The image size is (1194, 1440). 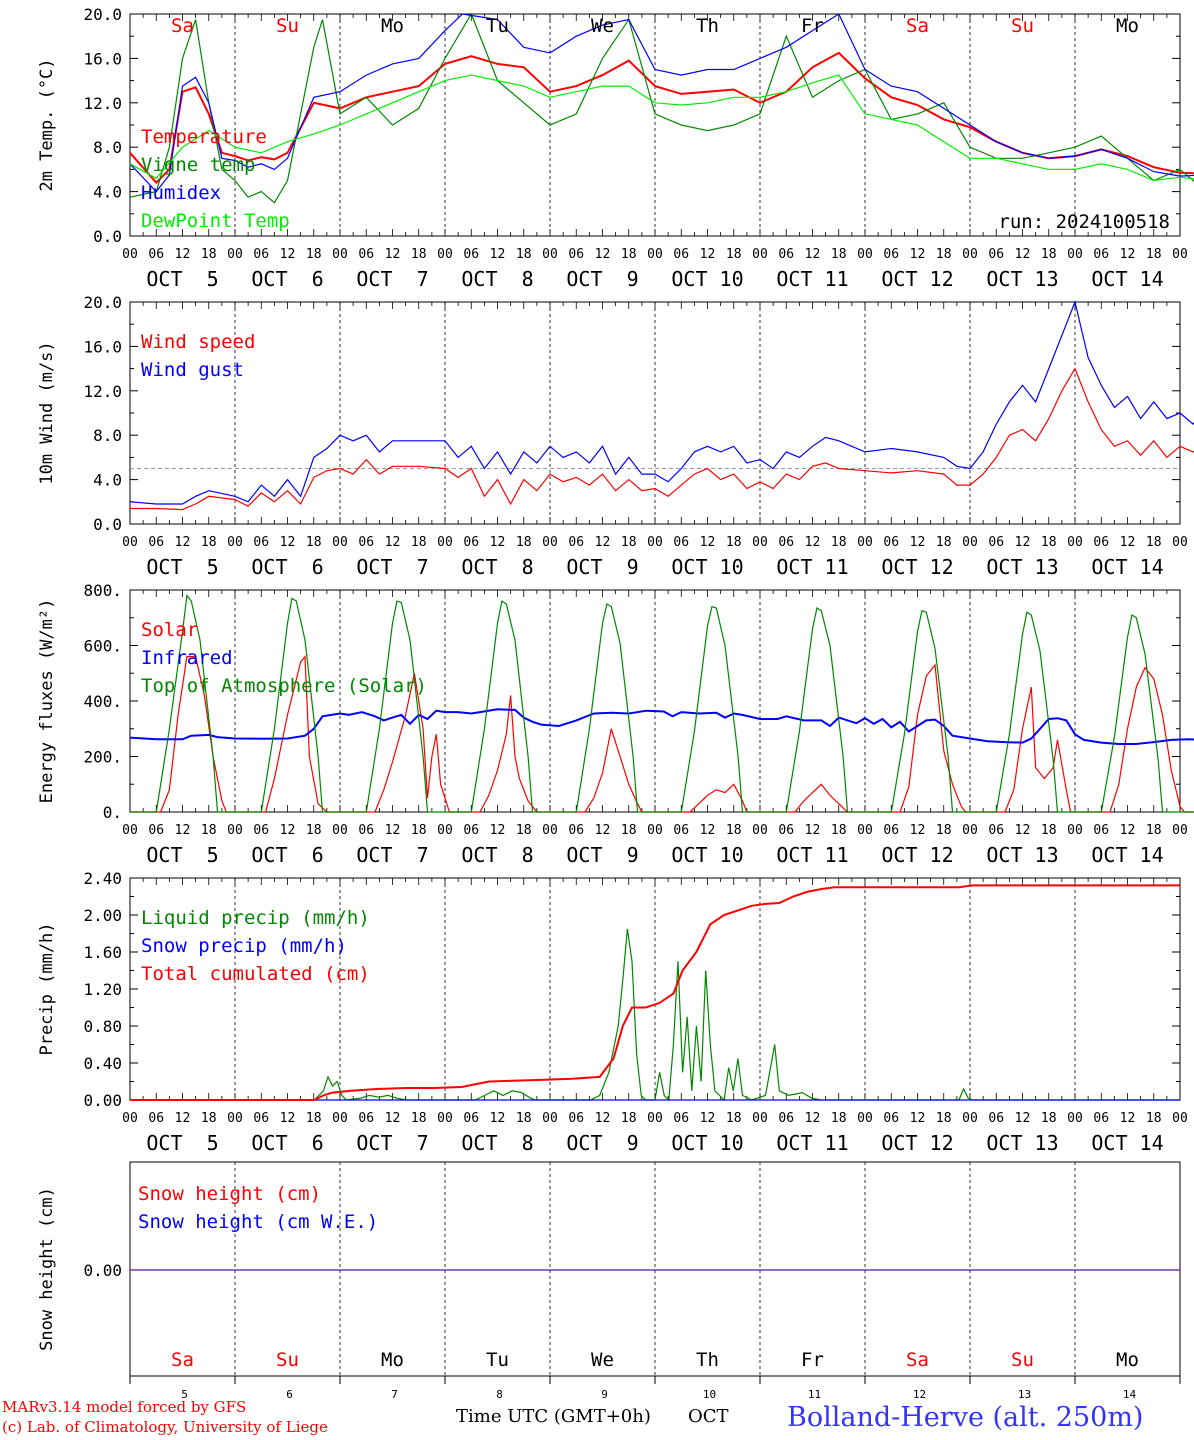 I want to click on weekday-label: Fr, so click(x=812, y=26).